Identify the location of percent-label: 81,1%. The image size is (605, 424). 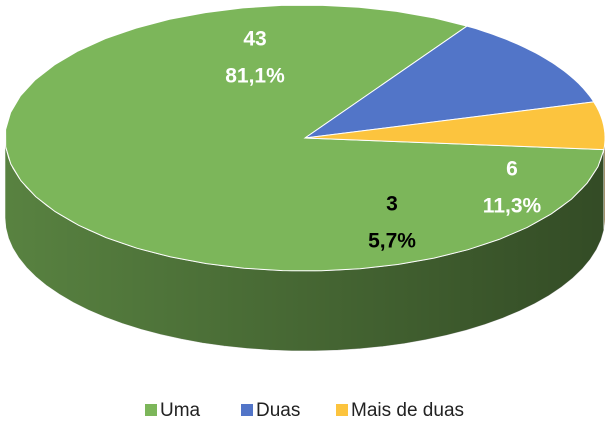
(255, 76).